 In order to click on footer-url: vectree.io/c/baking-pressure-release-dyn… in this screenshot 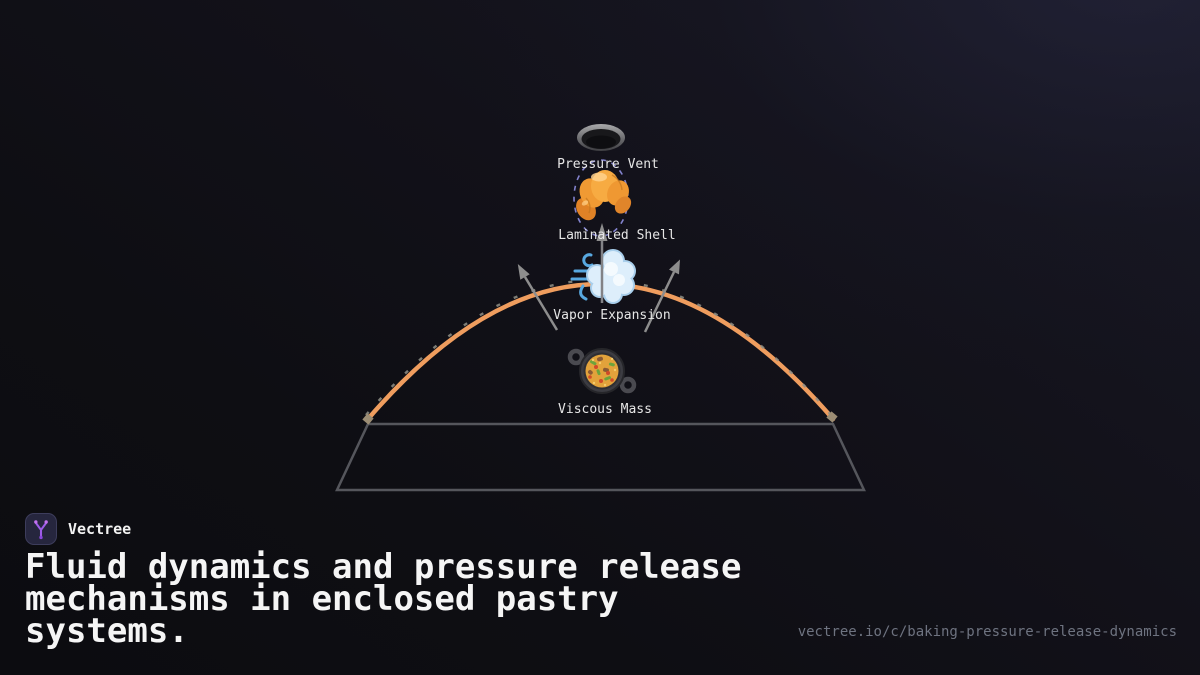, I will do `click(987, 632)`.